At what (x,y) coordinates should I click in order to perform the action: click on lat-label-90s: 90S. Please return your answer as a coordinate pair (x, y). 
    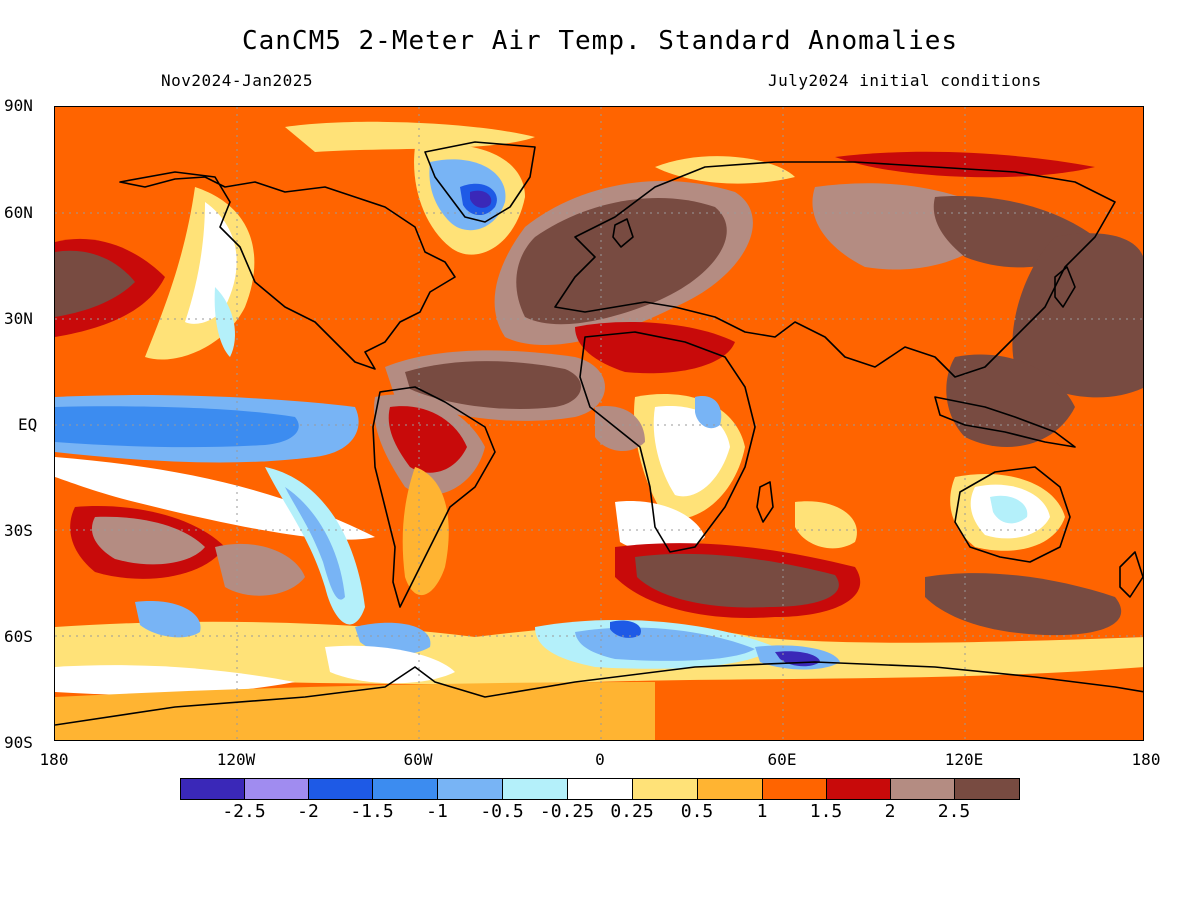
    Looking at the image, I should click on (18, 742).